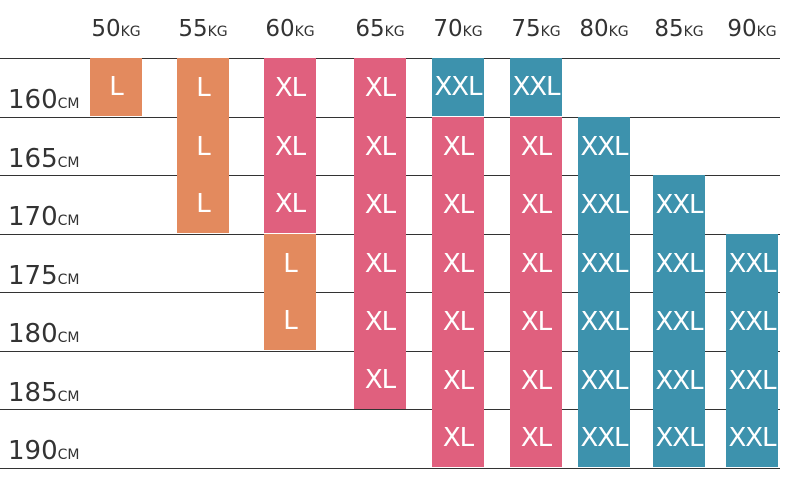 The image size is (800, 483). I want to click on height-value: 190, so click(33, 451).